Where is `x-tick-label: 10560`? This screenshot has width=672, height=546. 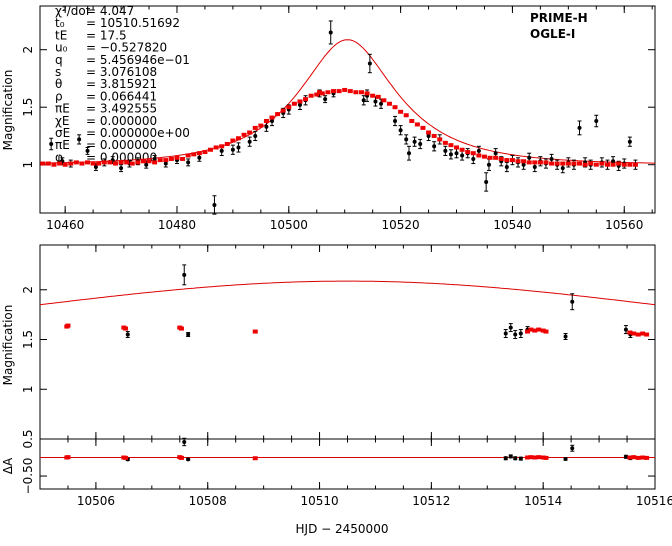 x-tick-label: 10560 is located at coordinates (624, 225).